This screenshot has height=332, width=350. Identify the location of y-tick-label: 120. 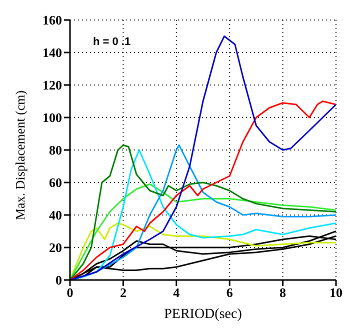
(52, 85).